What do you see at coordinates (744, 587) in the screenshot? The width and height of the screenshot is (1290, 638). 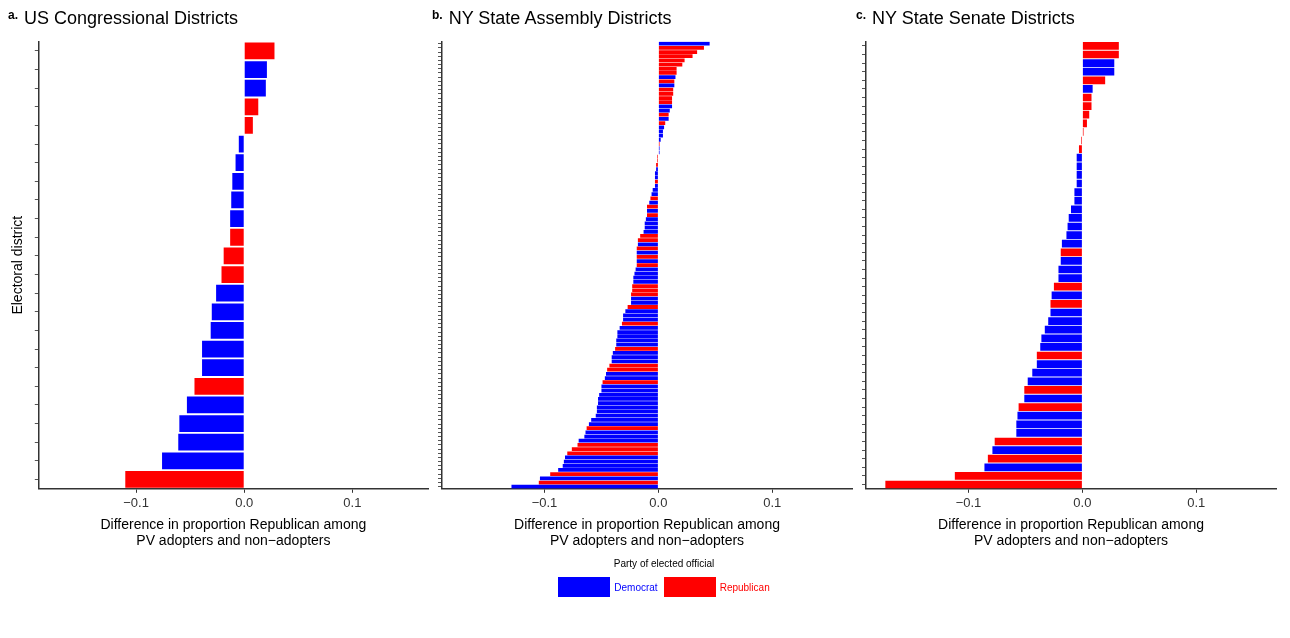 I see `text: Republican` at bounding box center [744, 587].